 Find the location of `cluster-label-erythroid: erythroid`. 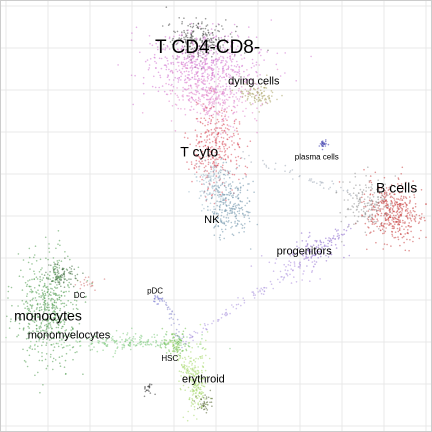

cluster-label-erythroid: erythroid is located at coordinates (203, 380).